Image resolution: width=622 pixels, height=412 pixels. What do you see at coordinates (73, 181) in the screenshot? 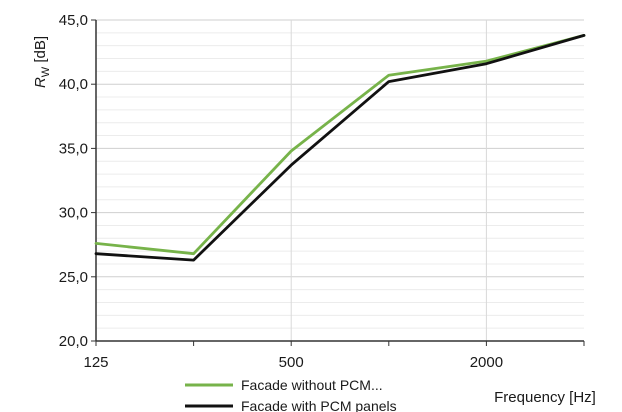
I see `y-tick-labels: 20,0 25,0 30,0 35,0 40,0 45,0` at bounding box center [73, 181].